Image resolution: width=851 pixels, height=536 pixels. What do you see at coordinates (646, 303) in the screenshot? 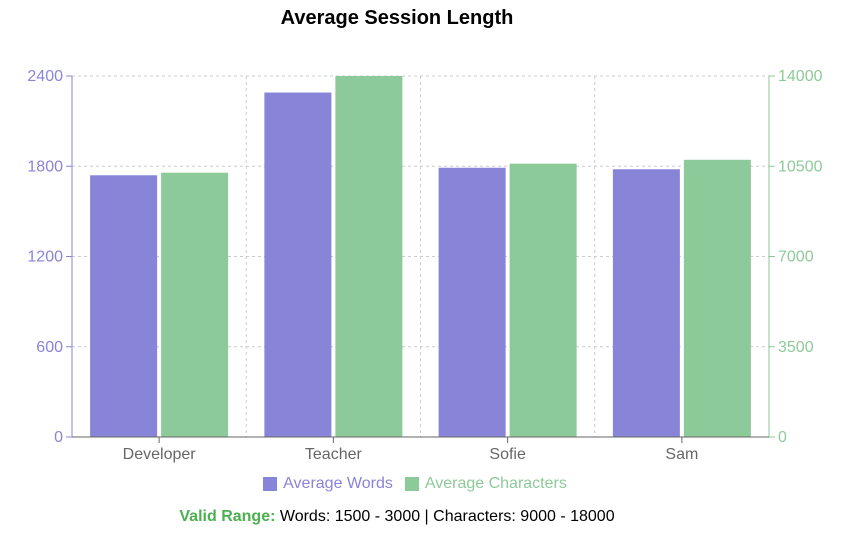
I see `bar-words-sam` at bounding box center [646, 303].